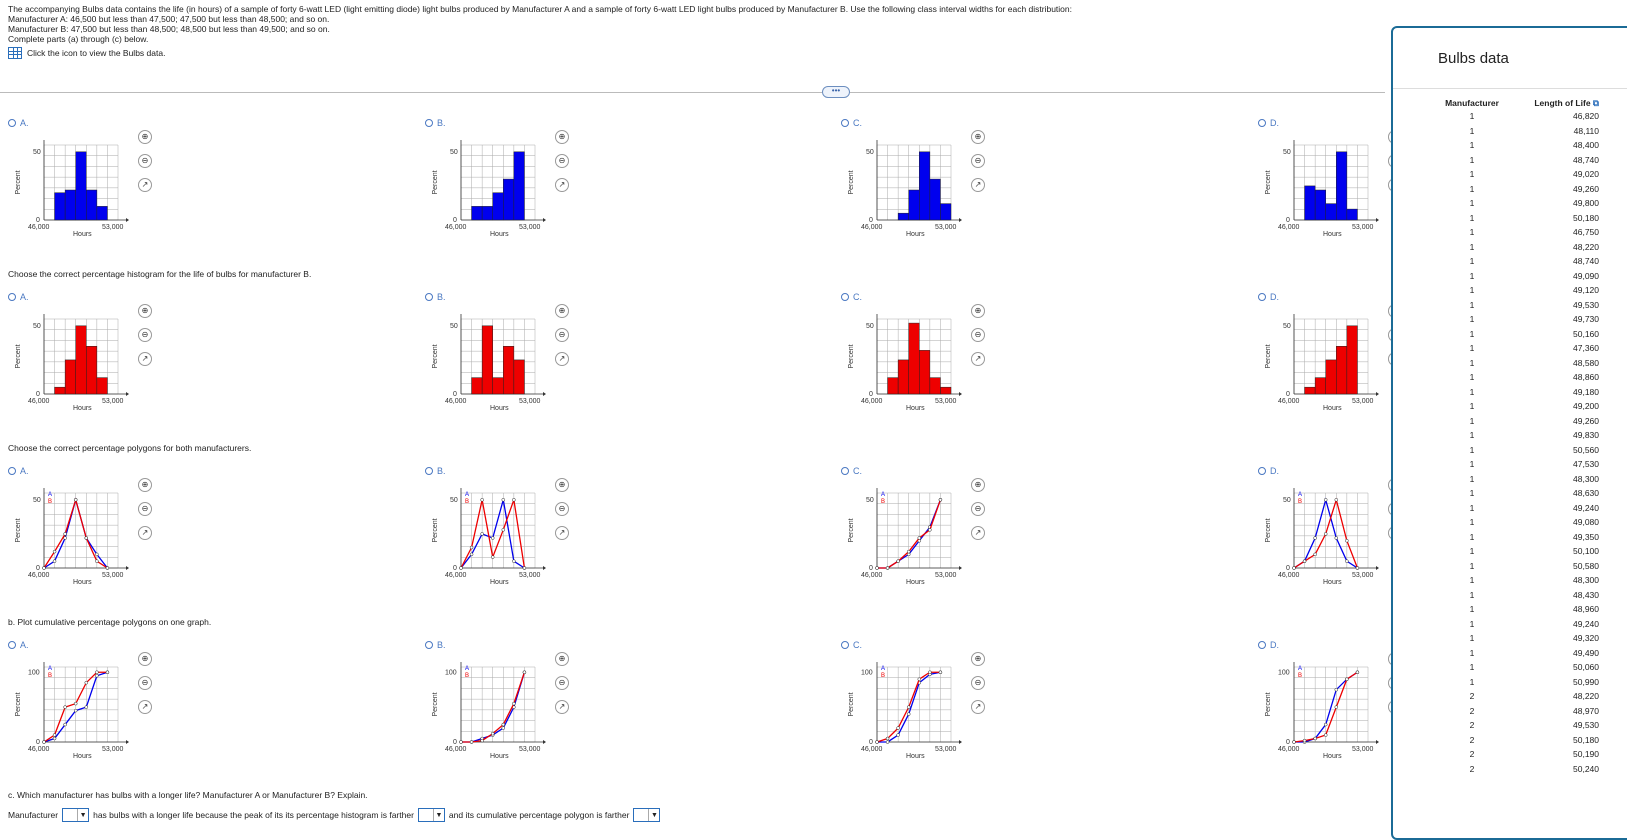 The image size is (1627, 840). Describe the element at coordinates (851, 182) in the screenshot. I see `y-axis-label: Percent` at that location.